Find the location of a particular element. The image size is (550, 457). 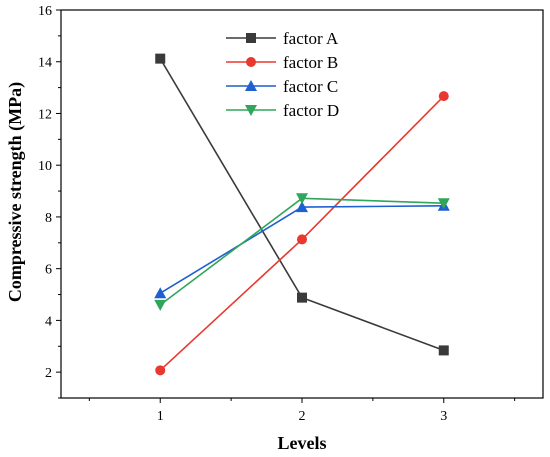

y-tick-label: 12 is located at coordinates (45, 114).